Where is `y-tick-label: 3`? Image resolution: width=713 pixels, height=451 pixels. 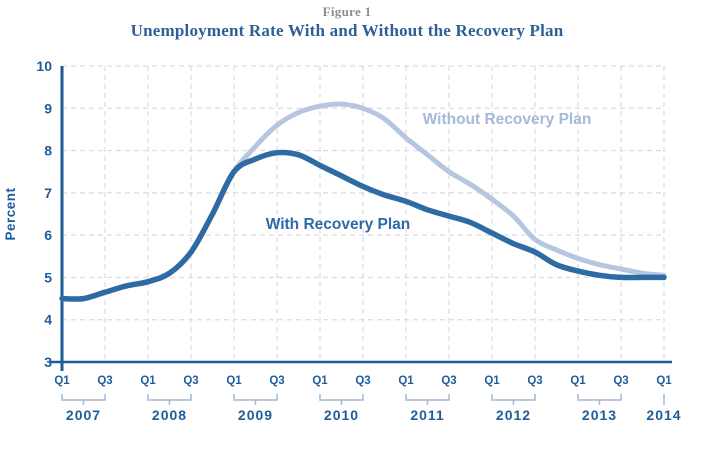
y-tick-label: 3 is located at coordinates (48, 362).